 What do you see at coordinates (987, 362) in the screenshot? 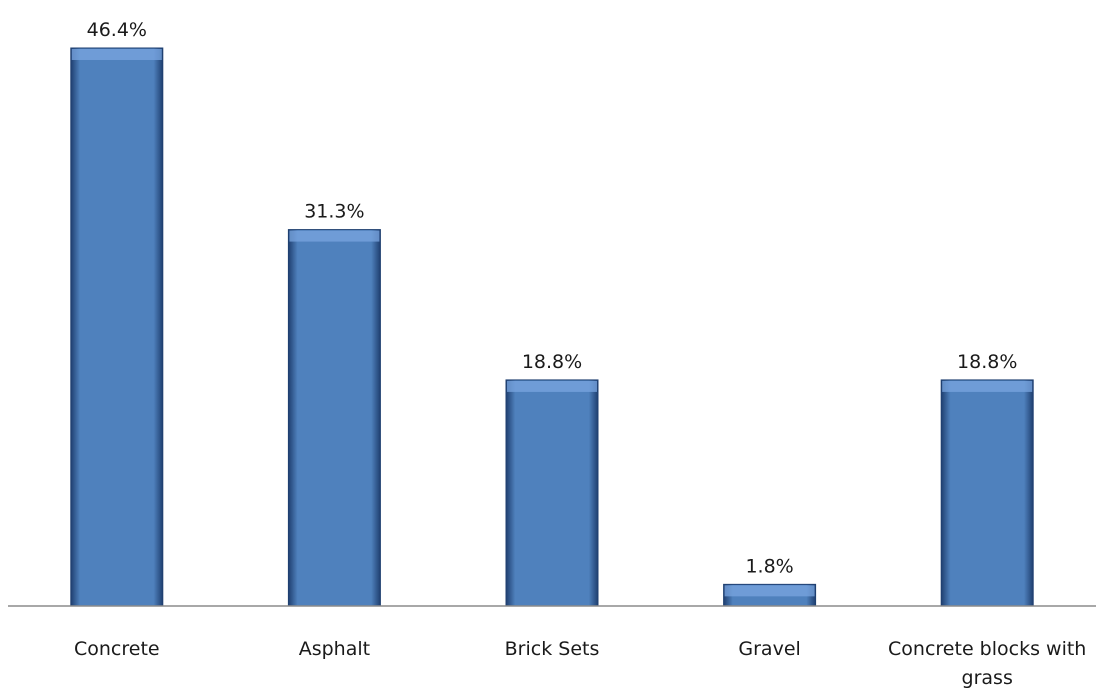
I see `value-label-4: 18.8%` at bounding box center [987, 362].